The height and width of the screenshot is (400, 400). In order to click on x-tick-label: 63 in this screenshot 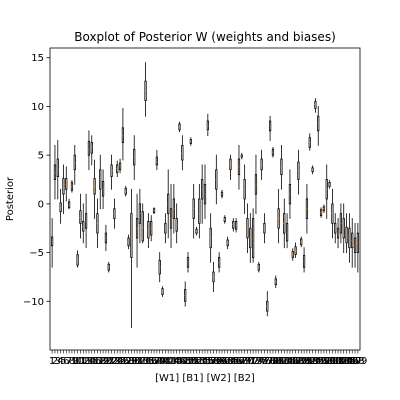, I will do `click(227, 361)`.